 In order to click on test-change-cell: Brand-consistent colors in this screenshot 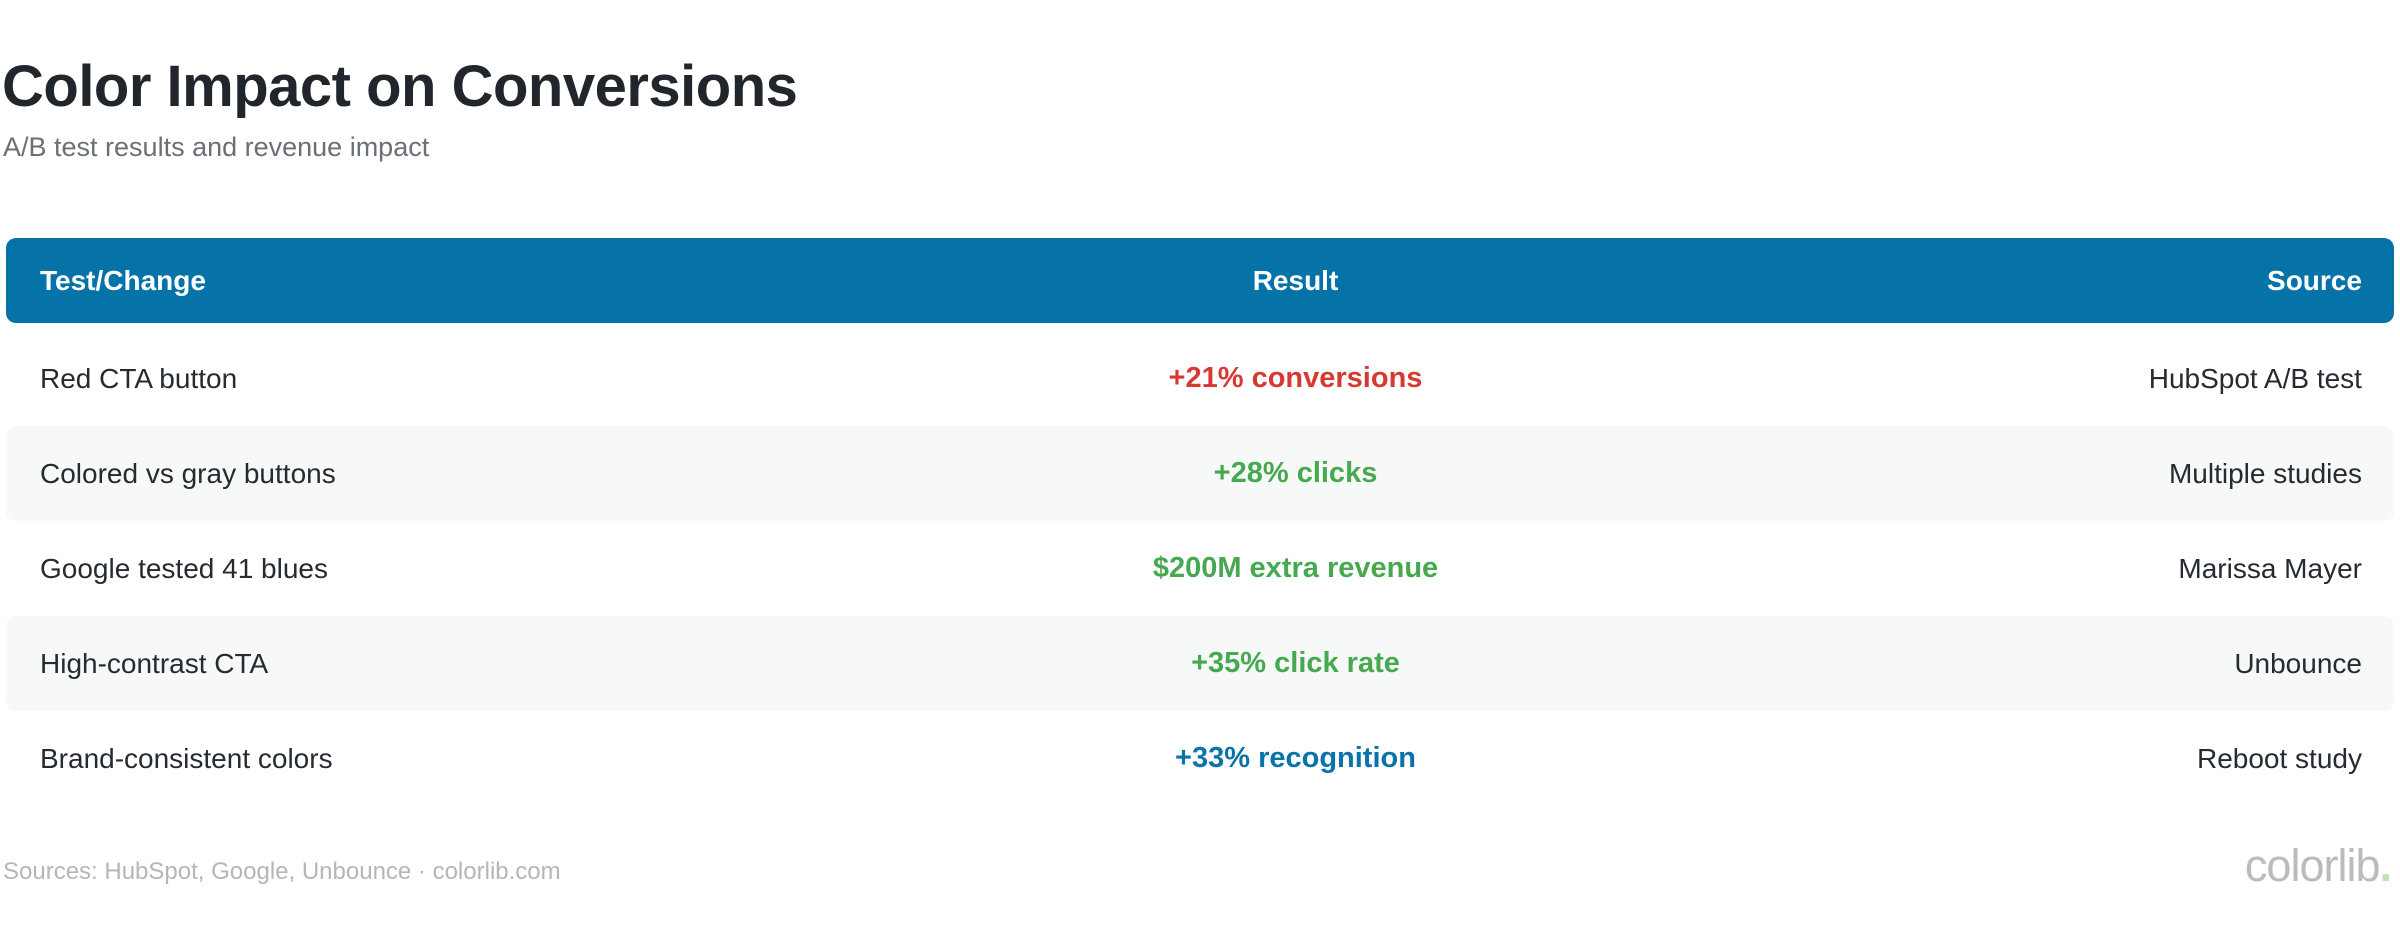, I will do `click(186, 758)`.